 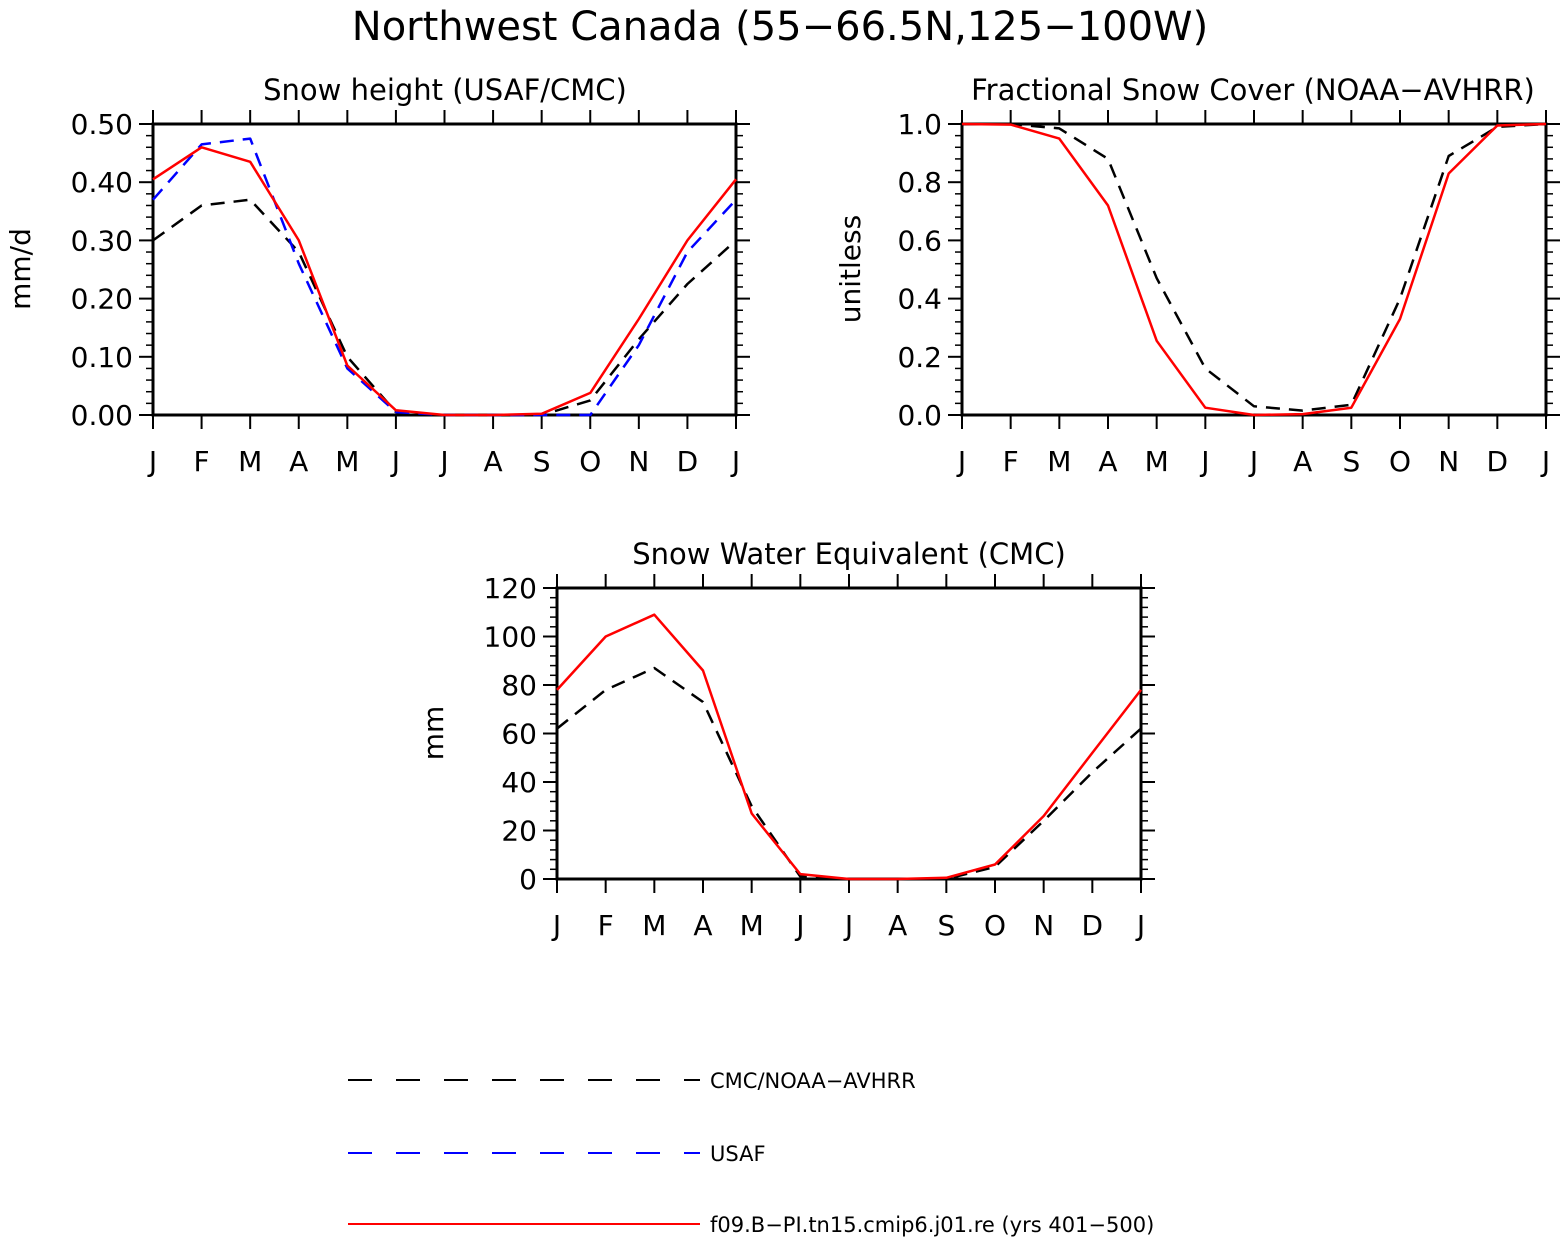 I want to click on y-tick-label: 0.40, so click(x=102, y=182).